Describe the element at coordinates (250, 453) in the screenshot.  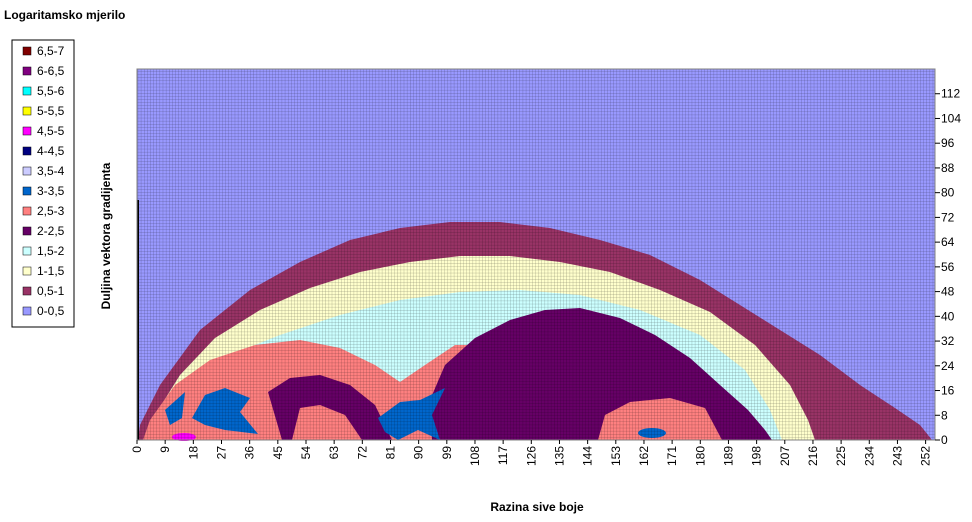
I see `x-tick-label: 36` at that location.